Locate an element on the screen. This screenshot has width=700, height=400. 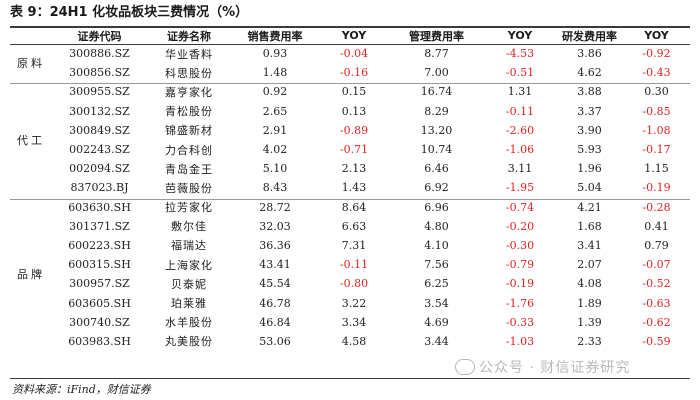
top-rule is located at coordinates (350, 27).